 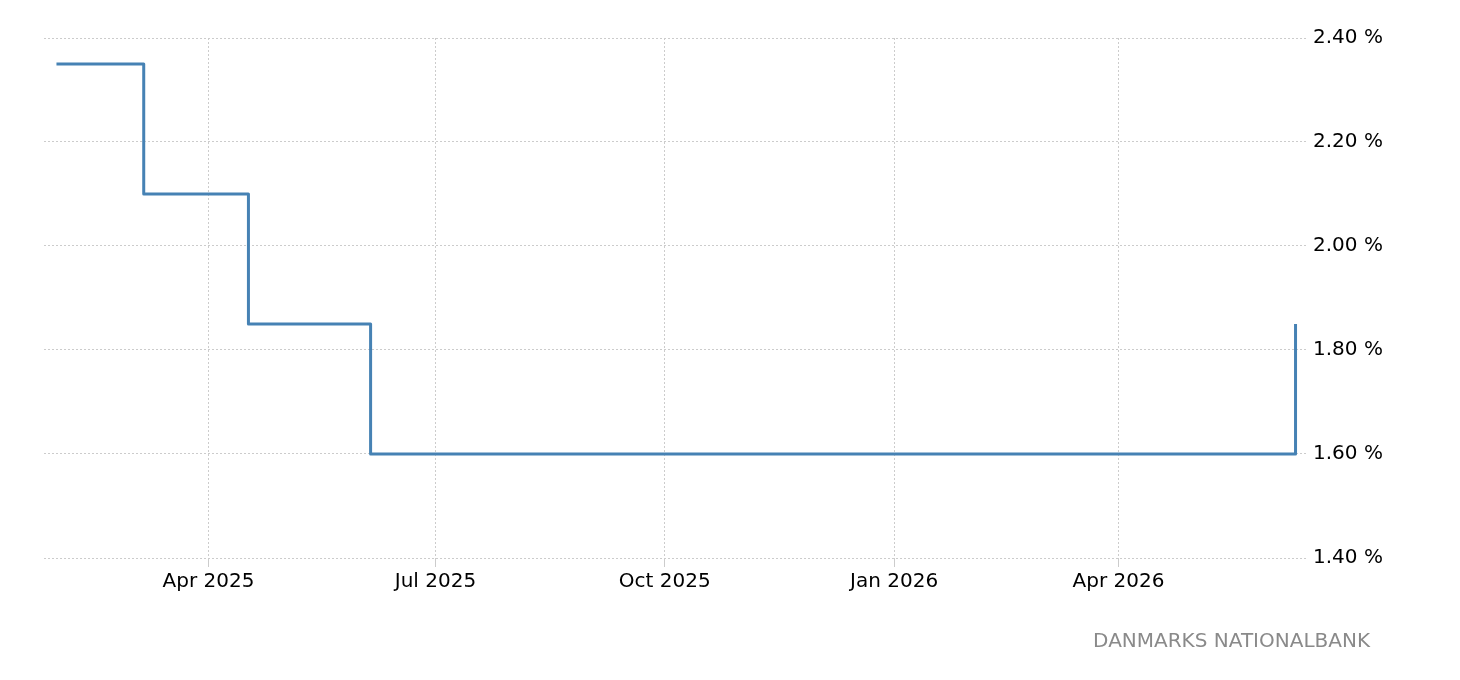 What do you see at coordinates (1348, 244) in the screenshot?
I see `y-tick-label: 2.00 %` at bounding box center [1348, 244].